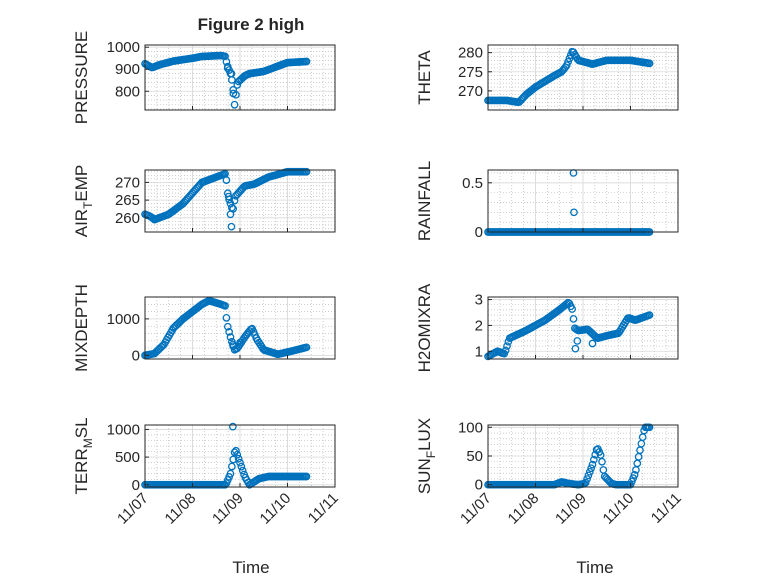 Image resolution: width=778 pixels, height=583 pixels. I want to click on figure-title: Figure 2 high, so click(251, 24).